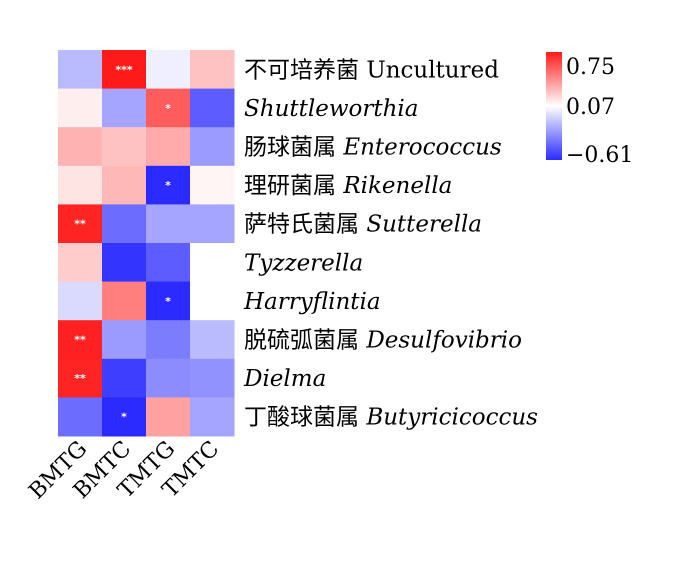 The width and height of the screenshot is (700, 578). I want to click on color-scale-bar, so click(554, 106).